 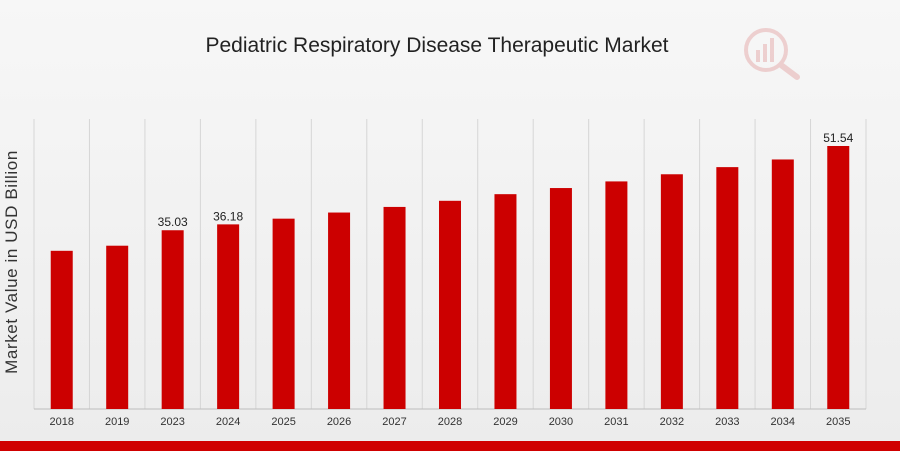 What do you see at coordinates (838, 138) in the screenshot?
I see `data-label-2035: 51.54` at bounding box center [838, 138].